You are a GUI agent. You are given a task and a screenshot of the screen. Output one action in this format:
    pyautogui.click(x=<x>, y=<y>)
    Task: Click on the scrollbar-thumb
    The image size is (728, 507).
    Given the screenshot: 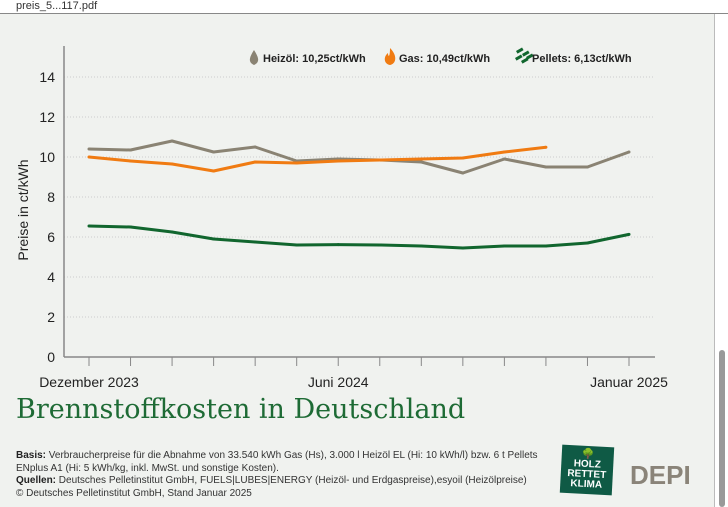 What is the action you would take?
    pyautogui.click(x=722, y=428)
    